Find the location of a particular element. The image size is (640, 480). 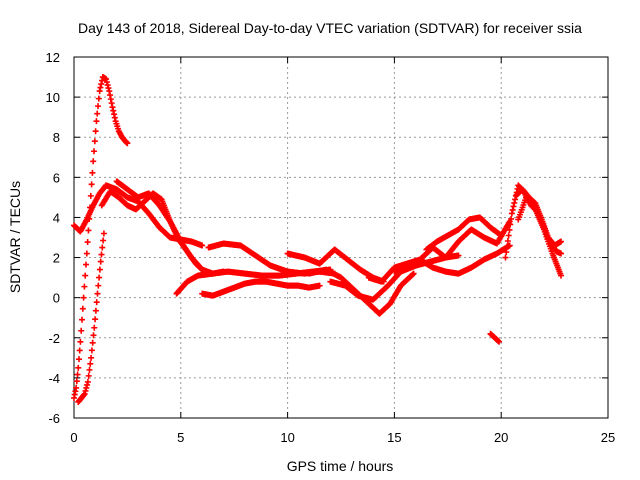

x-tick-label: 5 is located at coordinates (180, 437).